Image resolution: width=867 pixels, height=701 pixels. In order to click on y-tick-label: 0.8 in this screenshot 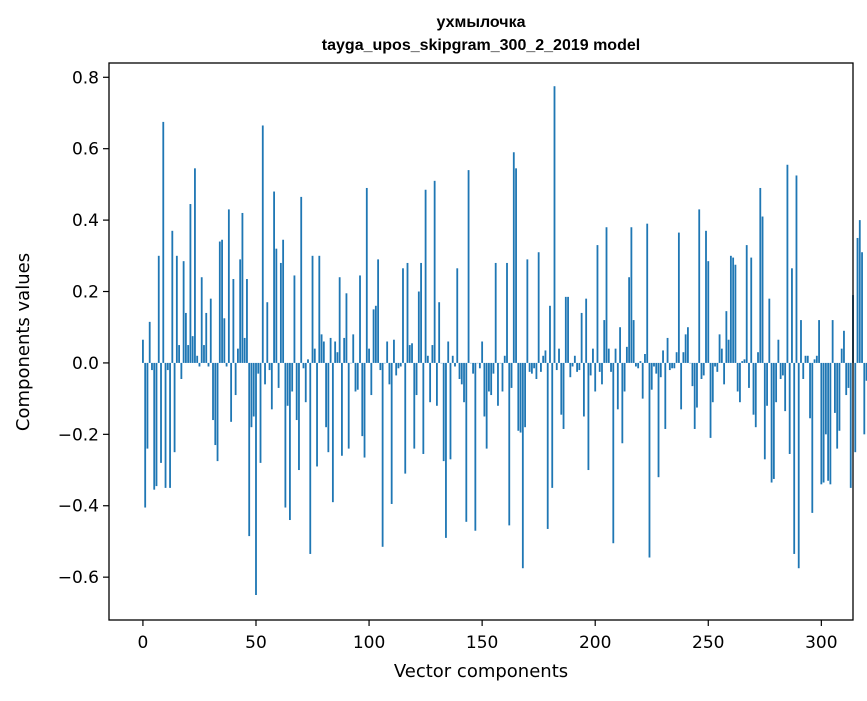, I will do `click(85, 78)`.